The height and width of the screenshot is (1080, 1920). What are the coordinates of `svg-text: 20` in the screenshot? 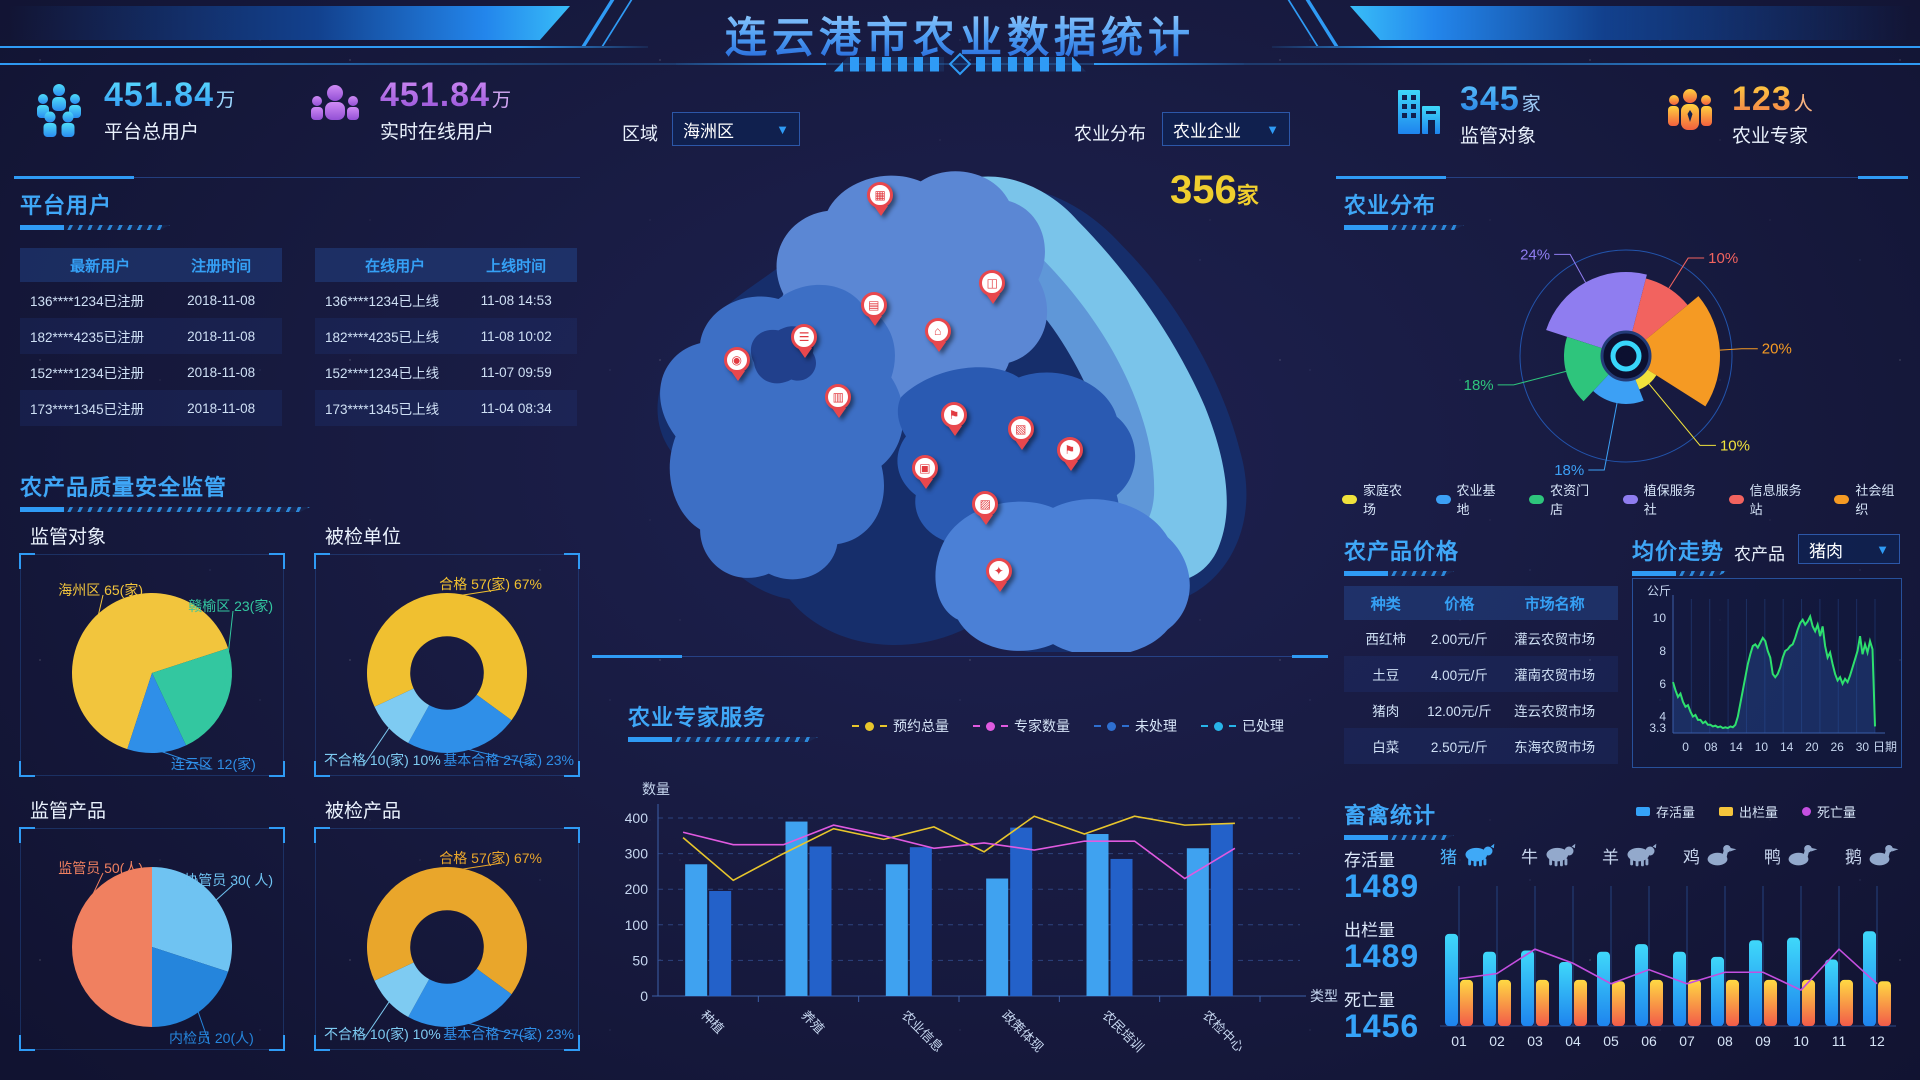 It's located at (1812, 747).